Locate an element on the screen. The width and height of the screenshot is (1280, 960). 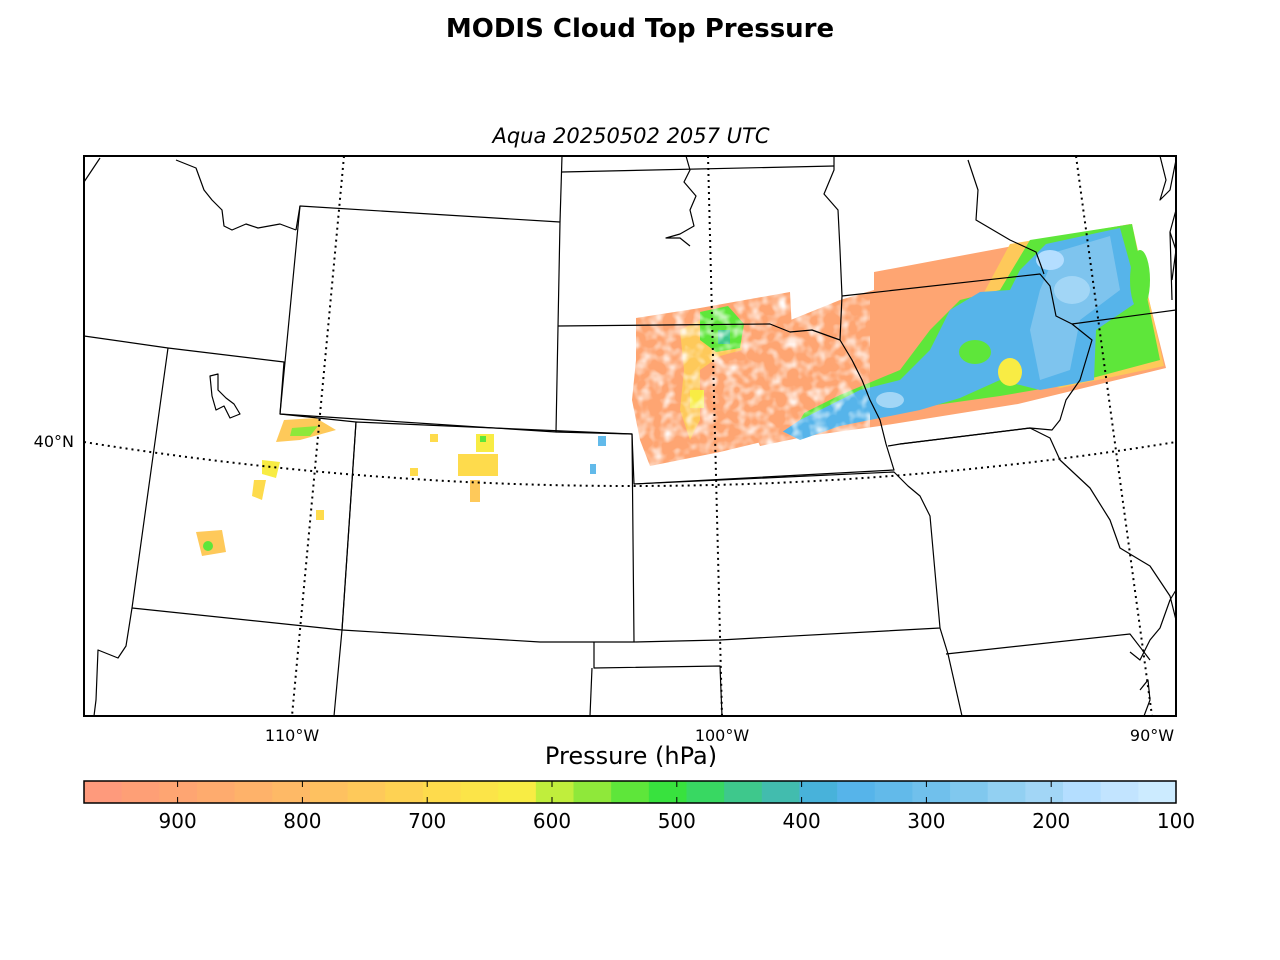
state-missouri-south is located at coordinates (1048, 647).